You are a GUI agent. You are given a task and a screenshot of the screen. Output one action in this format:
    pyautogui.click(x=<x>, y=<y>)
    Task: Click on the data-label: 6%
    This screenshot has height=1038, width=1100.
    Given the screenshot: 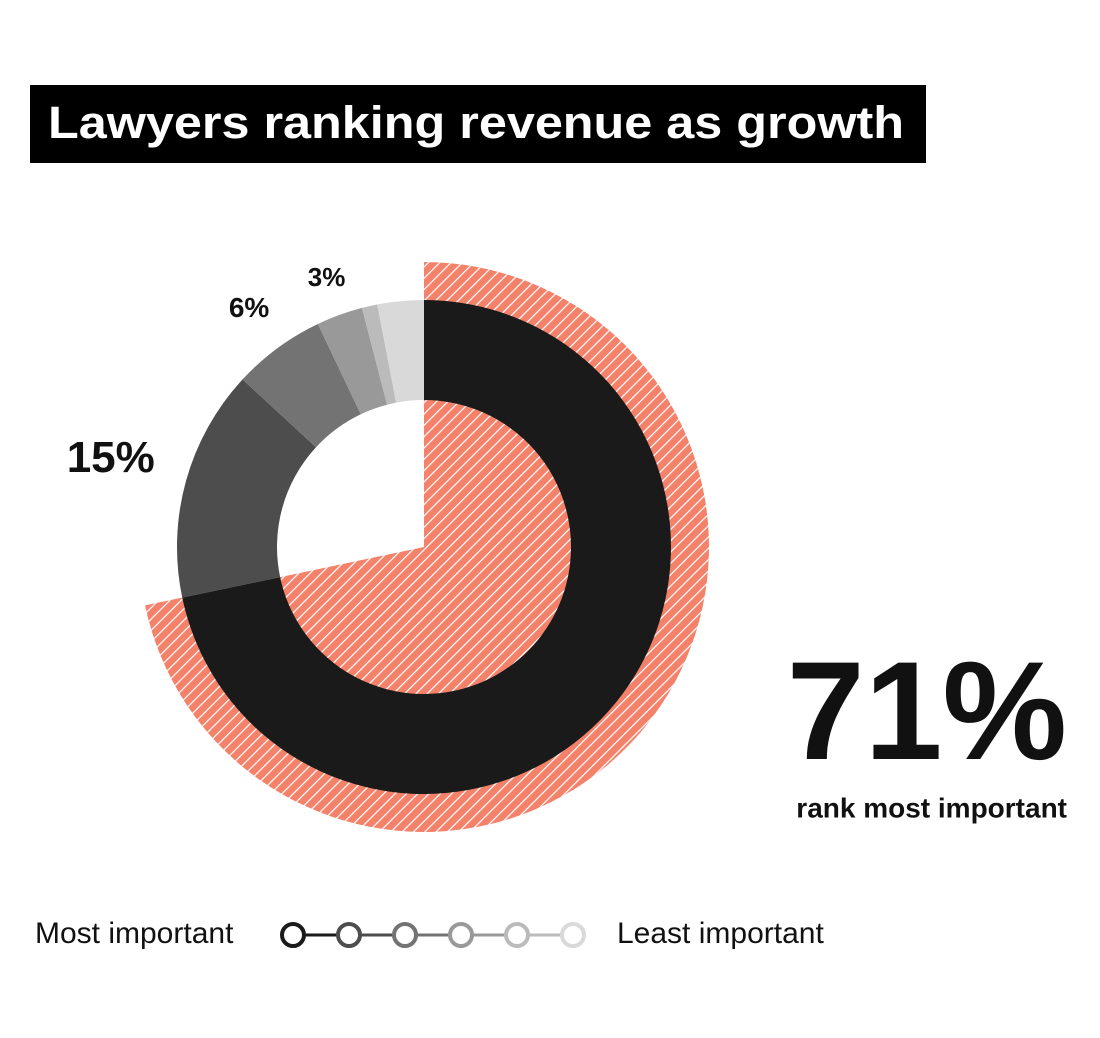 What is the action you would take?
    pyautogui.click(x=249, y=307)
    